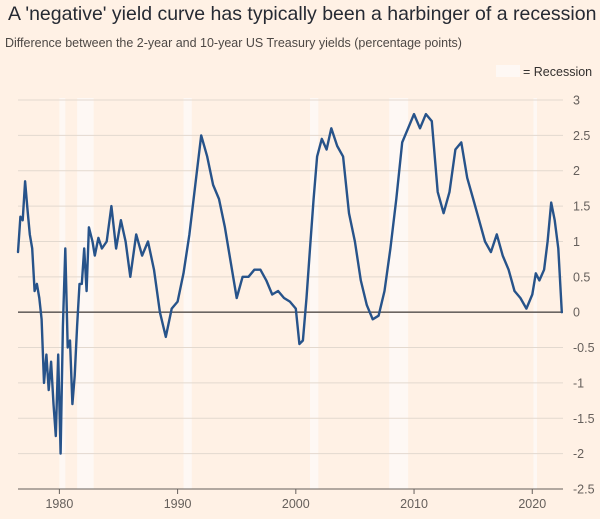  Describe the element at coordinates (59, 504) in the screenshot. I see `x-tick-label: 1980` at that location.